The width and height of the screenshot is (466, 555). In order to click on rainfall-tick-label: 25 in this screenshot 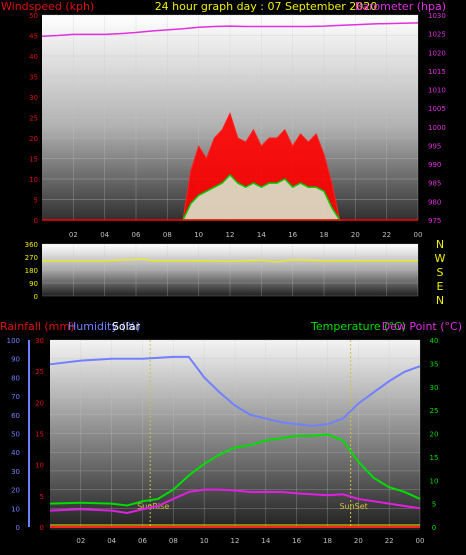, I will do `click(39, 372)`.